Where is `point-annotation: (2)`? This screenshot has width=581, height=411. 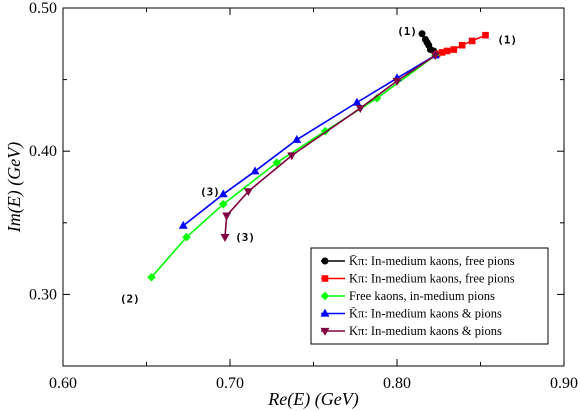 point-annotation: (2) is located at coordinates (130, 299).